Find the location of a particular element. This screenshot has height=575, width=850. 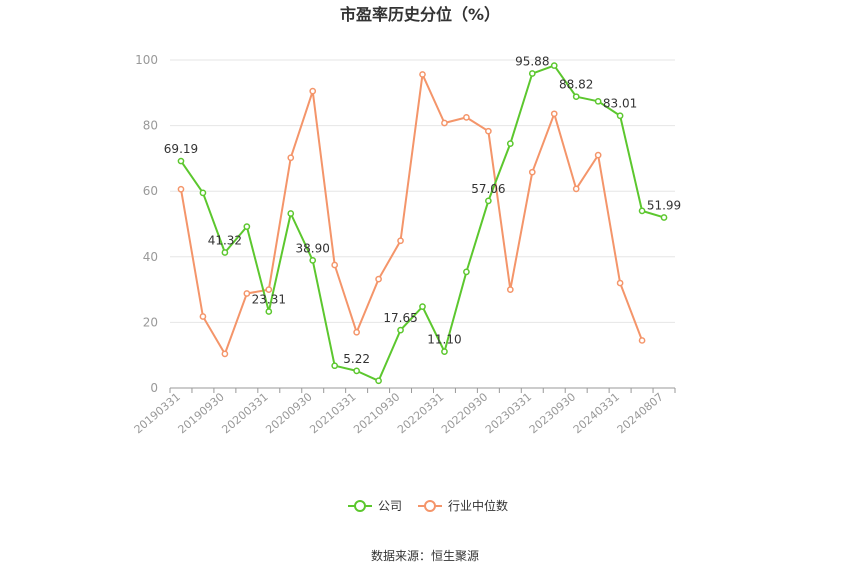

source-note: 数据来源：恒生聚源 is located at coordinates (425, 555).